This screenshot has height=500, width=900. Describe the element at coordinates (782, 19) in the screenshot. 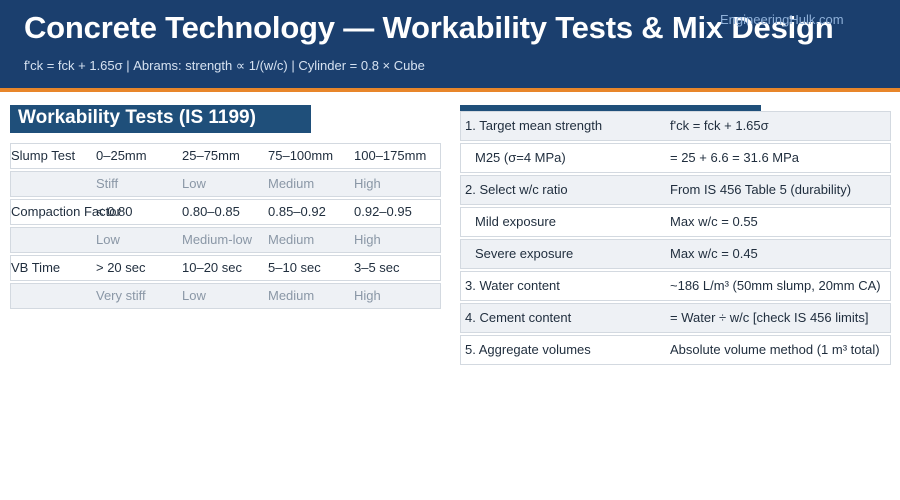

I see `watermark: EngineeringHulk.com` at that location.